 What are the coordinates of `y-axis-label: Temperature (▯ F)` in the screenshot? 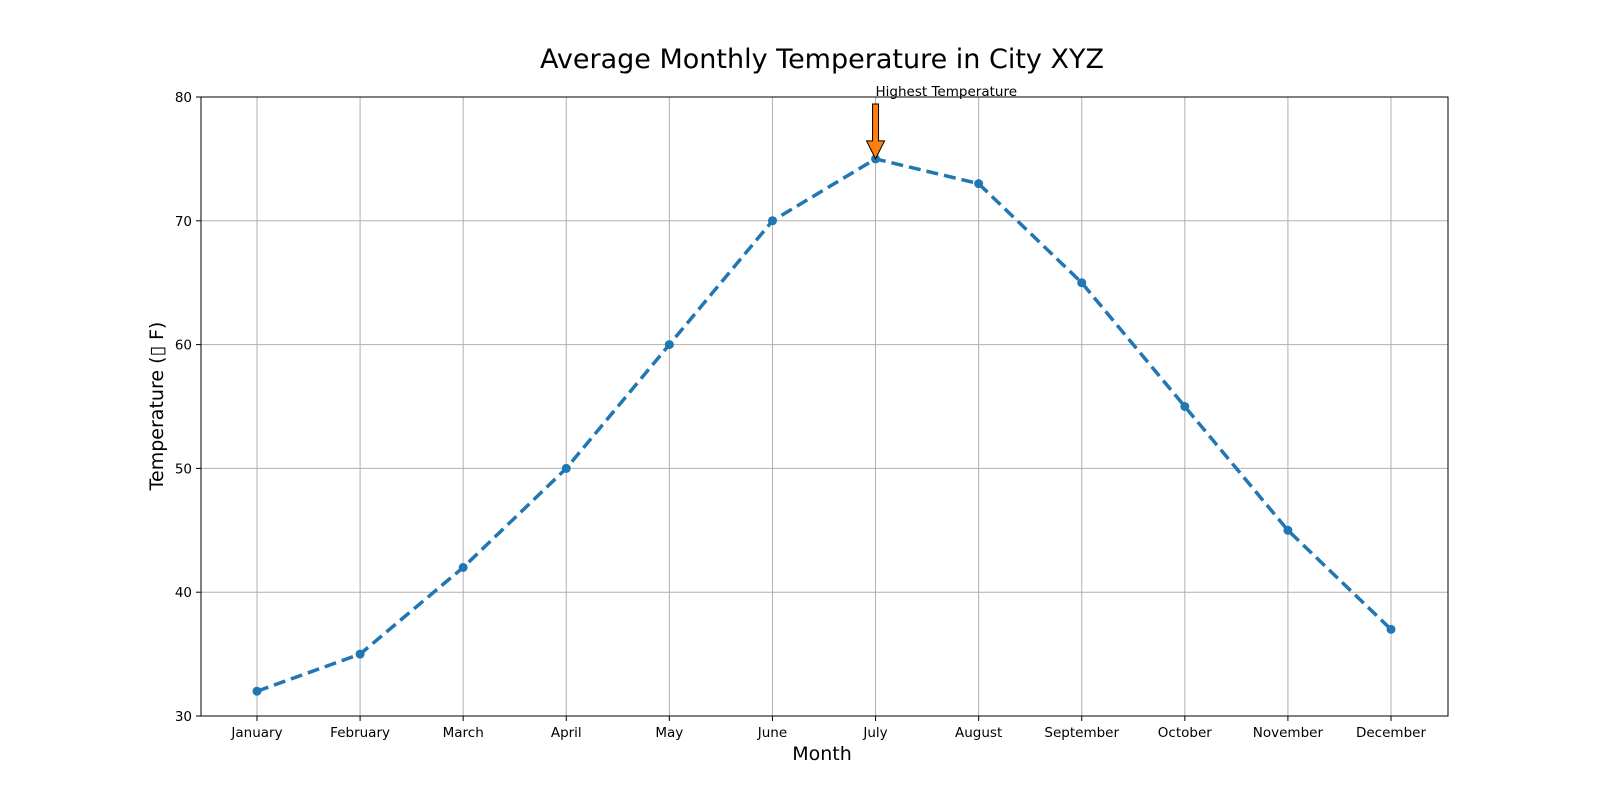 It's located at (157, 407).